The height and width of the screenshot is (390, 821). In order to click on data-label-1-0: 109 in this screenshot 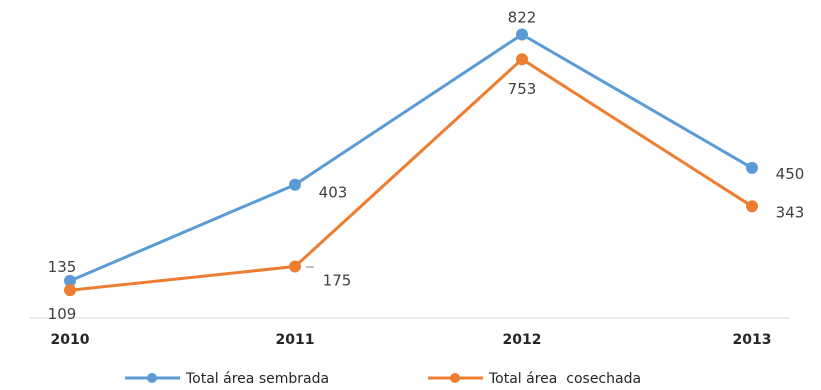, I will do `click(62, 314)`.